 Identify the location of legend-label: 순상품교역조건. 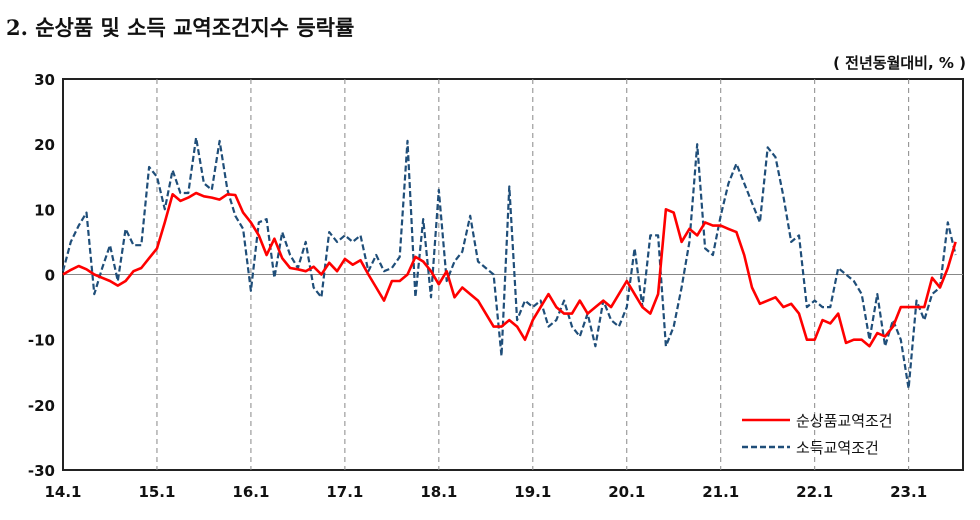
(844, 421).